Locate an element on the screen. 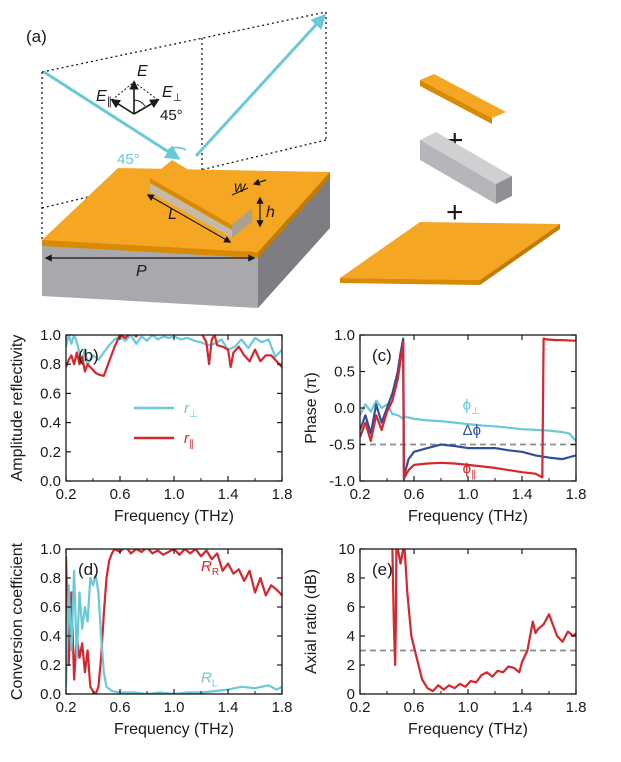 This screenshot has width=621, height=762. y-tick-label: 2 is located at coordinates (351, 665).